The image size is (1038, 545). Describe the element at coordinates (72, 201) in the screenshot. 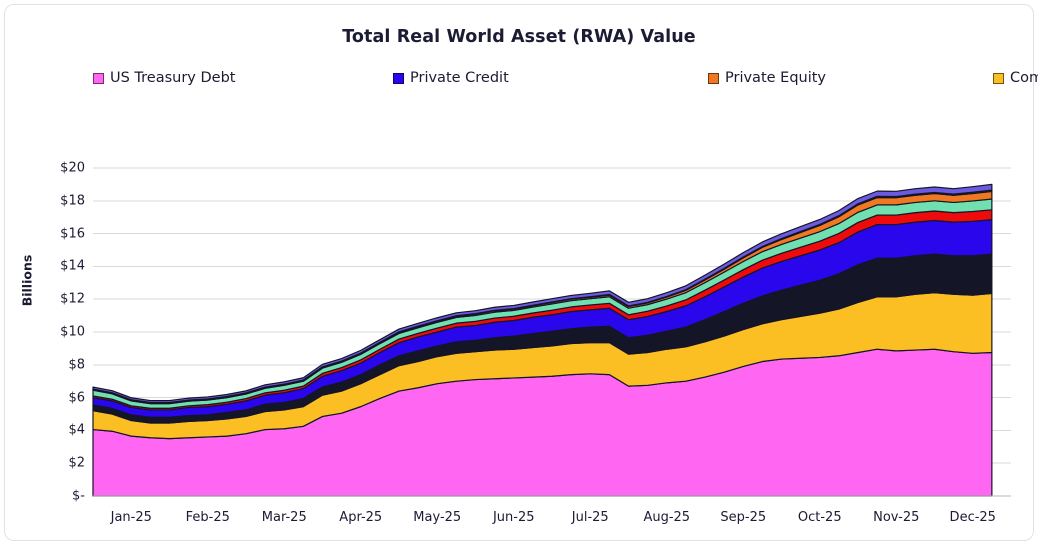

I see `y-axis-tick-label: $18` at that location.